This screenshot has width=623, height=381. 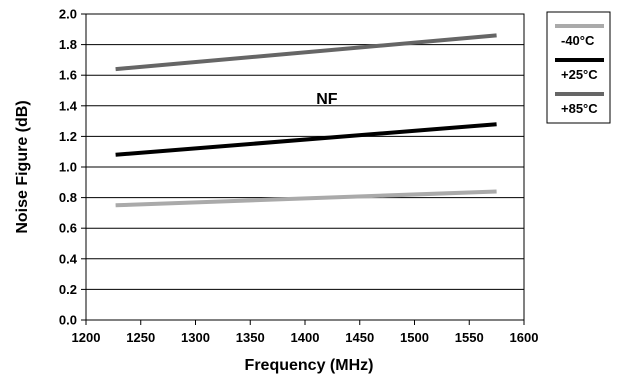 I want to click on y-tick-label: 0.0, so click(x=68, y=320).